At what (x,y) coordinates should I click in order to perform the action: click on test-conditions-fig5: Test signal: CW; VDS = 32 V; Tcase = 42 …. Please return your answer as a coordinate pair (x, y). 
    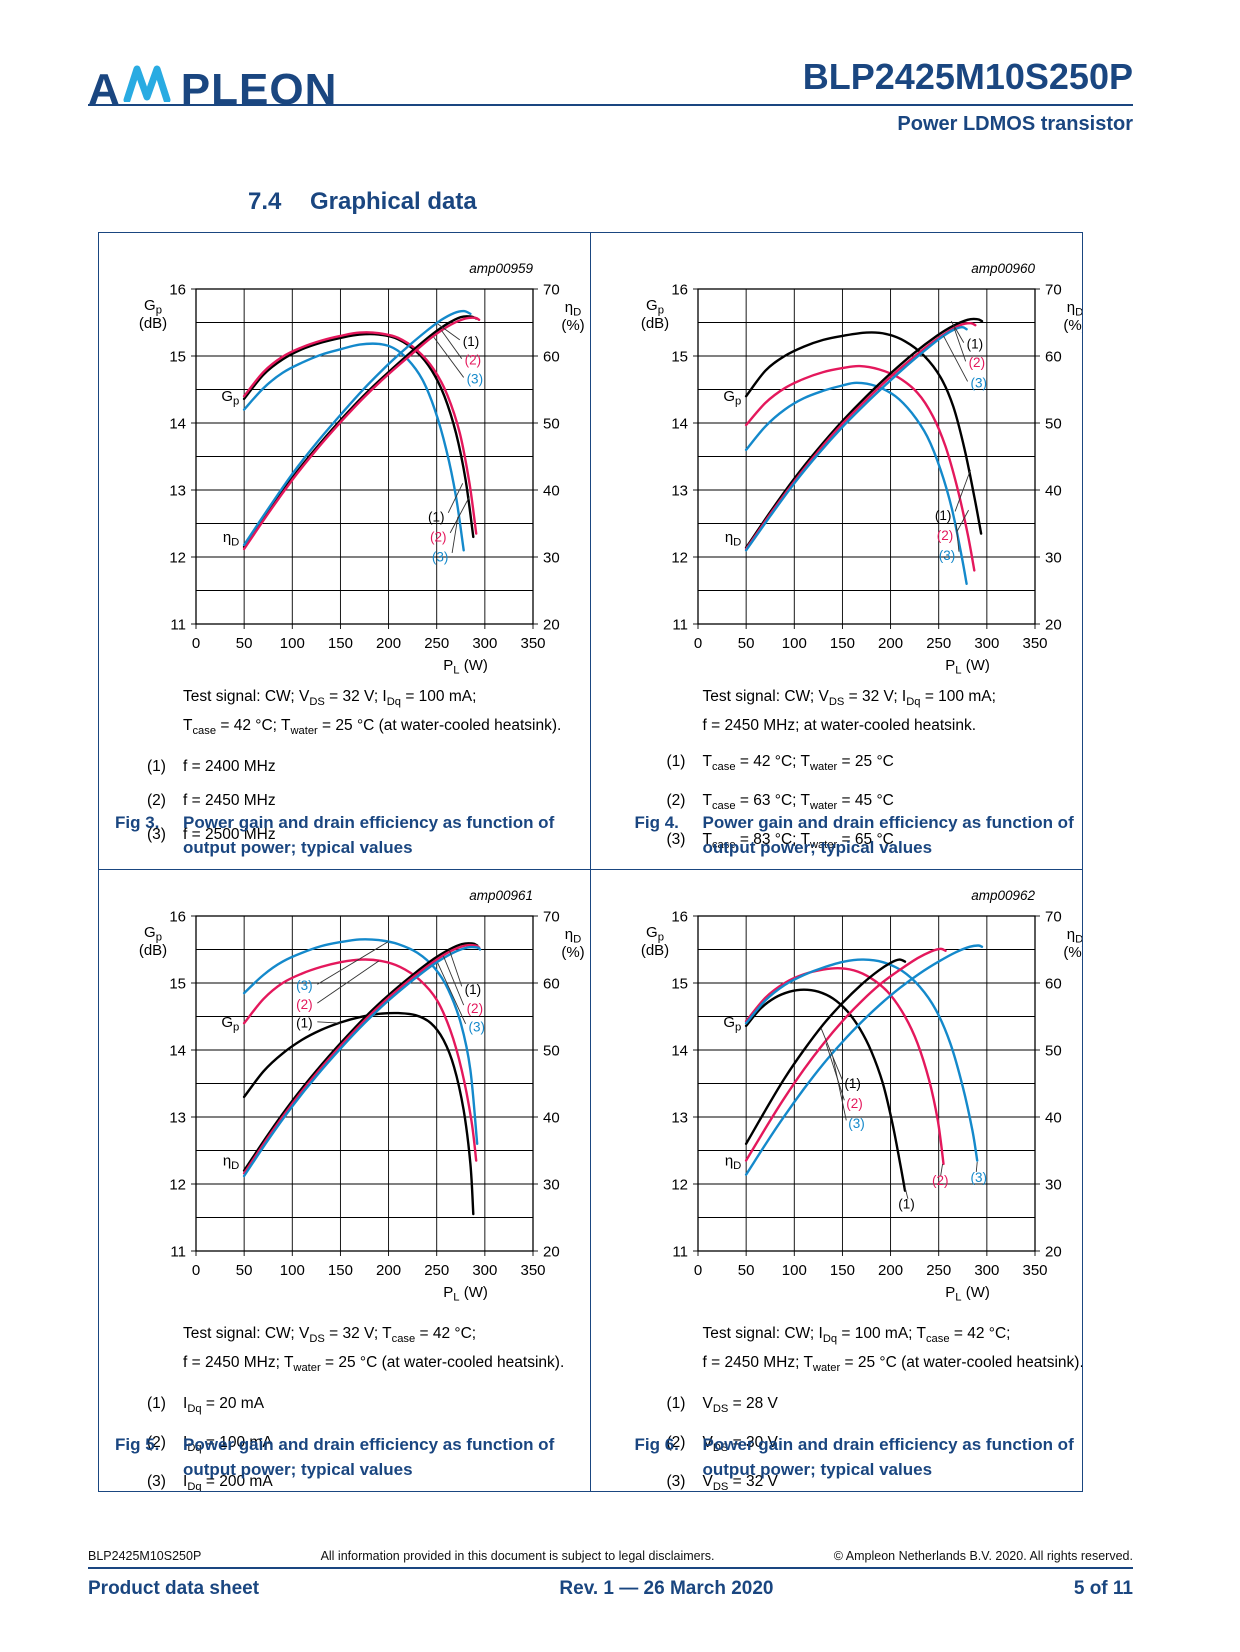
    Looking at the image, I should click on (368, 1406).